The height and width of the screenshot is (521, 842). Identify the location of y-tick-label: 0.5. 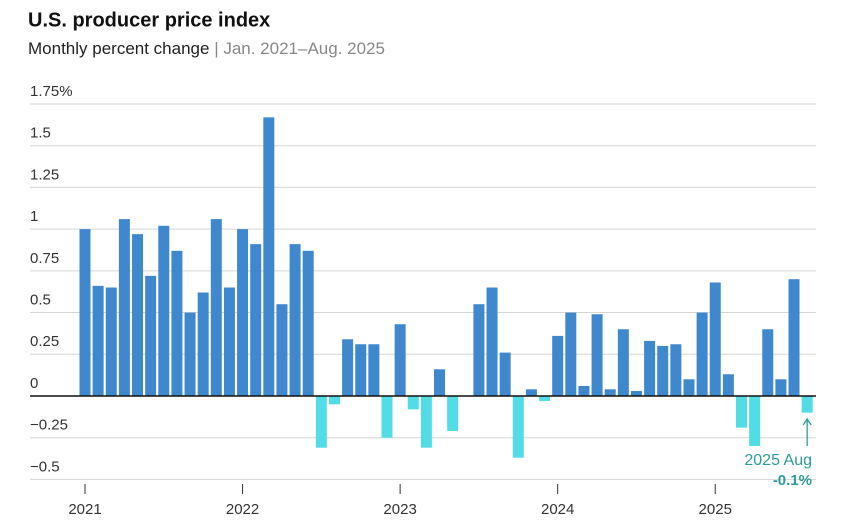
(40, 300).